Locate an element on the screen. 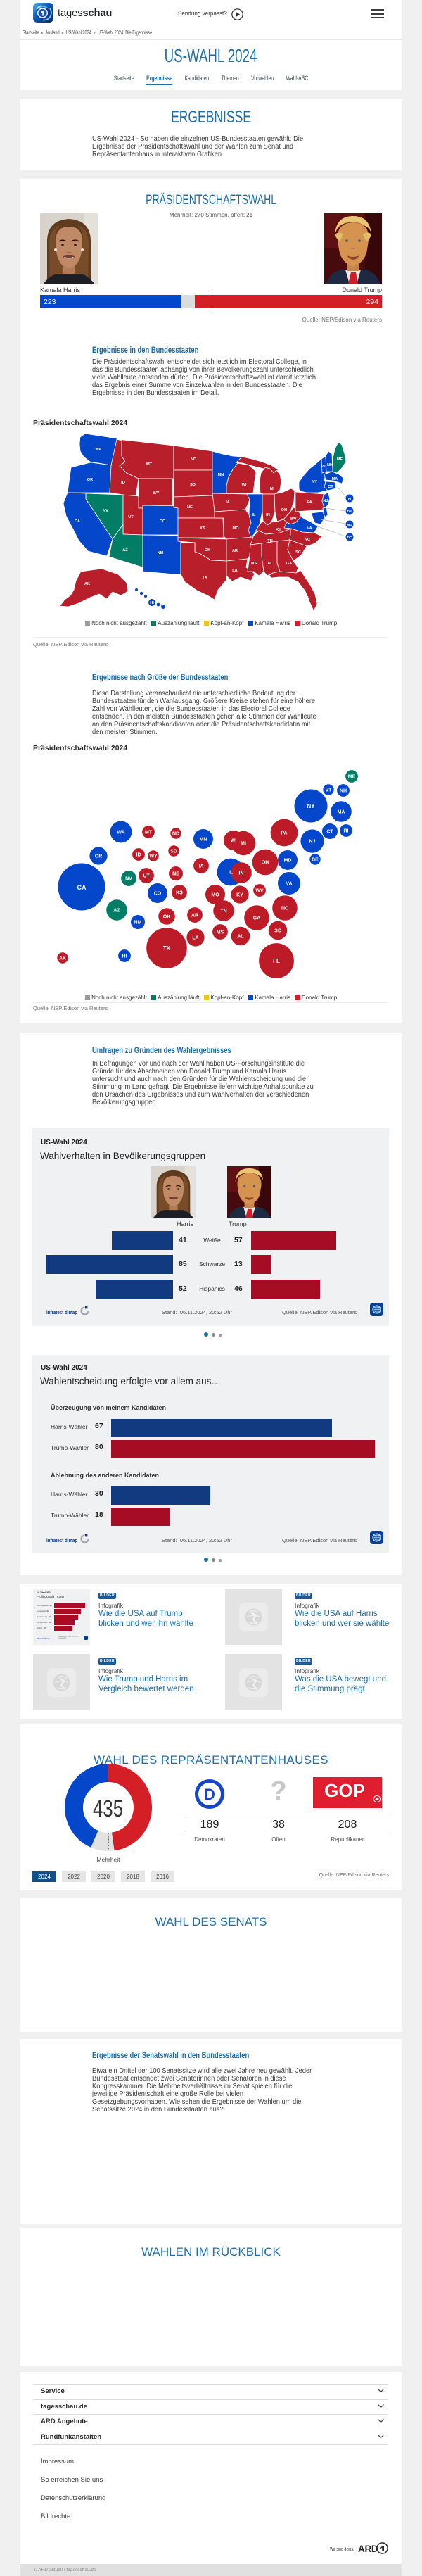  svg-text: DC is located at coordinates (350, 537).